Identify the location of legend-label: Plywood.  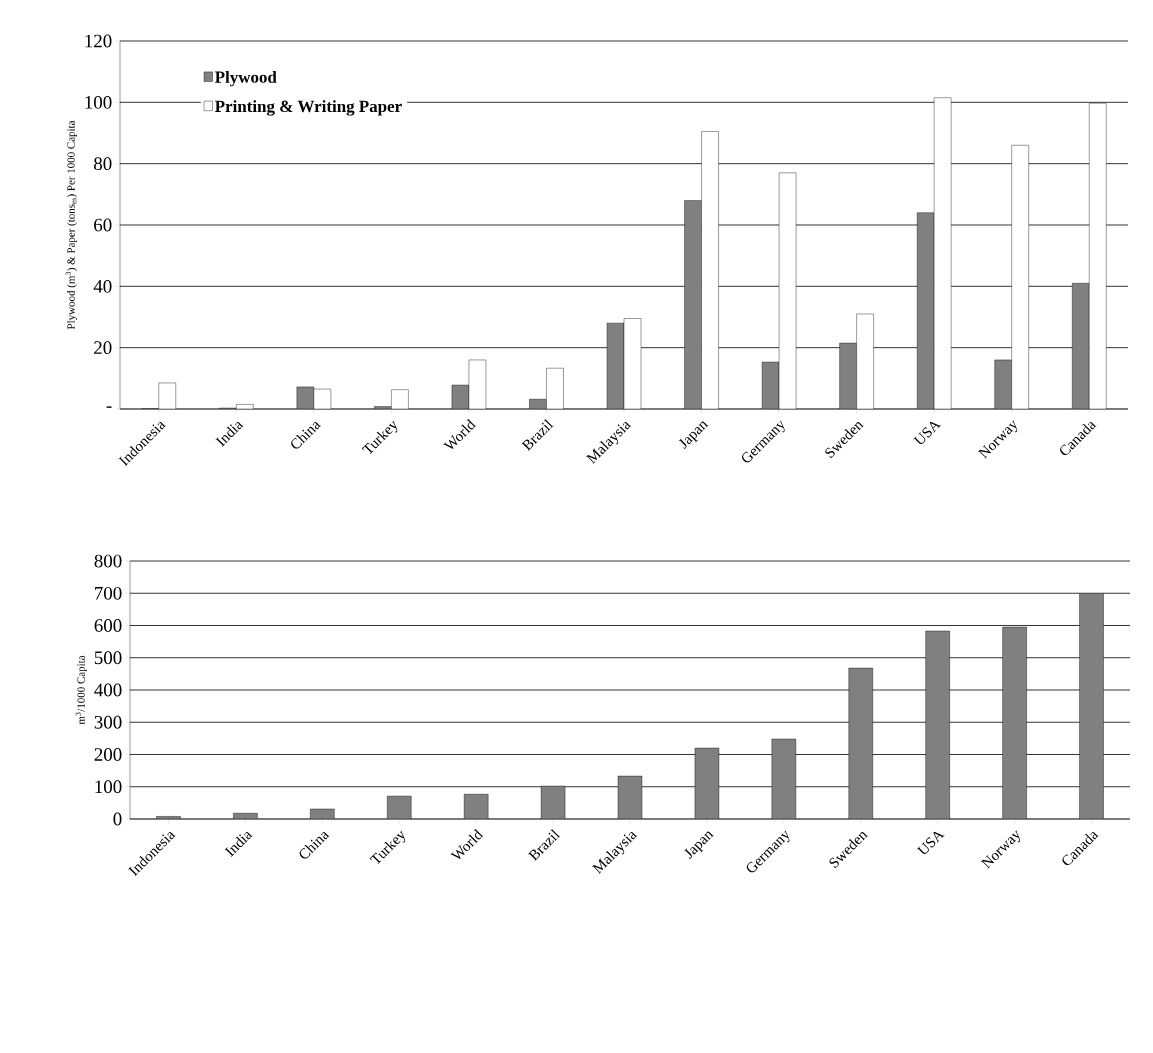
(246, 78).